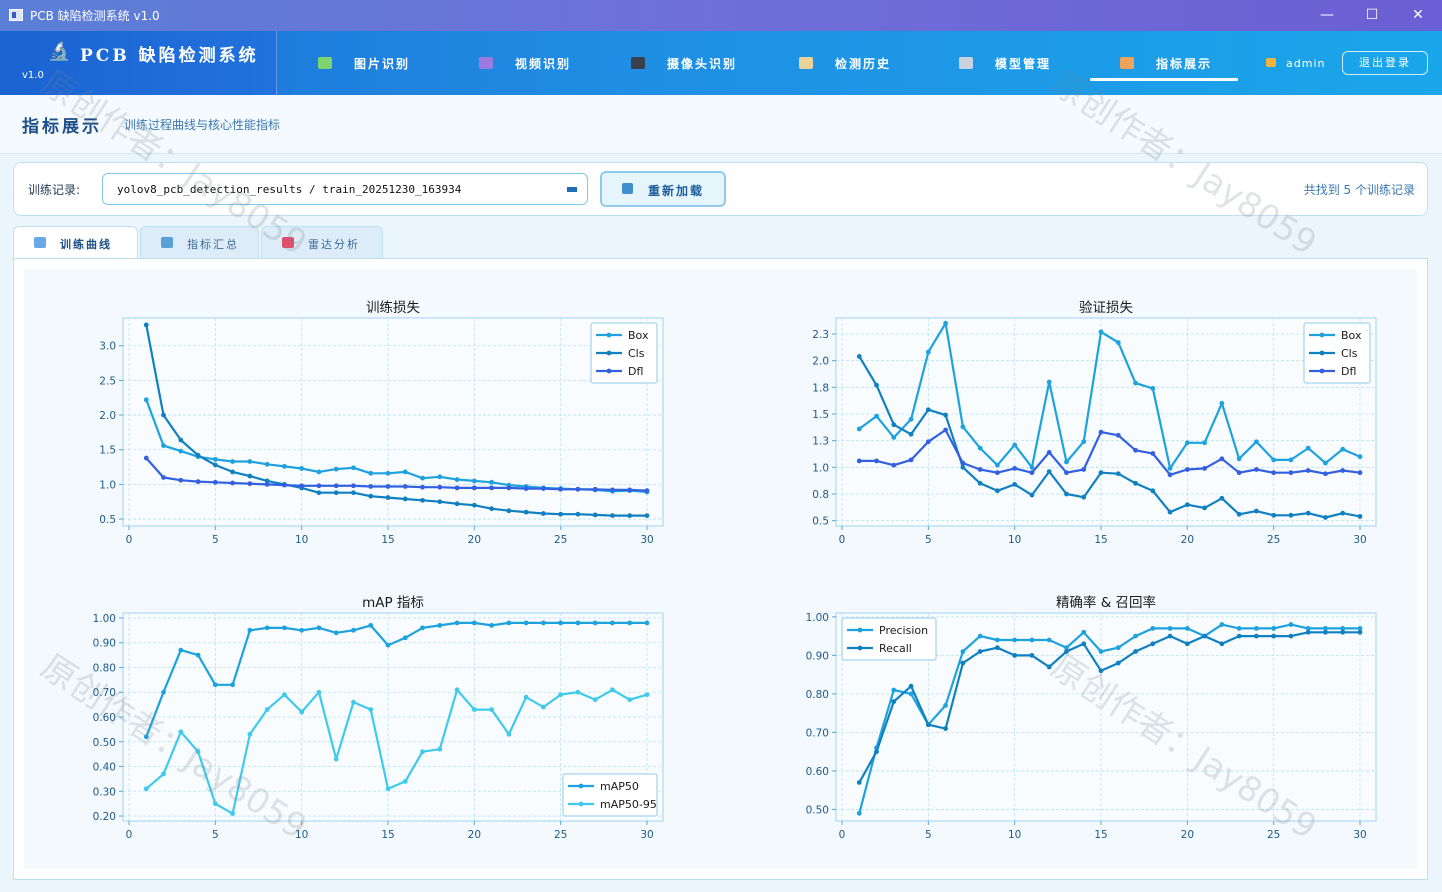  What do you see at coordinates (95, 16) in the screenshot?
I see `window-title: PCB 缺陷检测系统 v1.0` at bounding box center [95, 16].